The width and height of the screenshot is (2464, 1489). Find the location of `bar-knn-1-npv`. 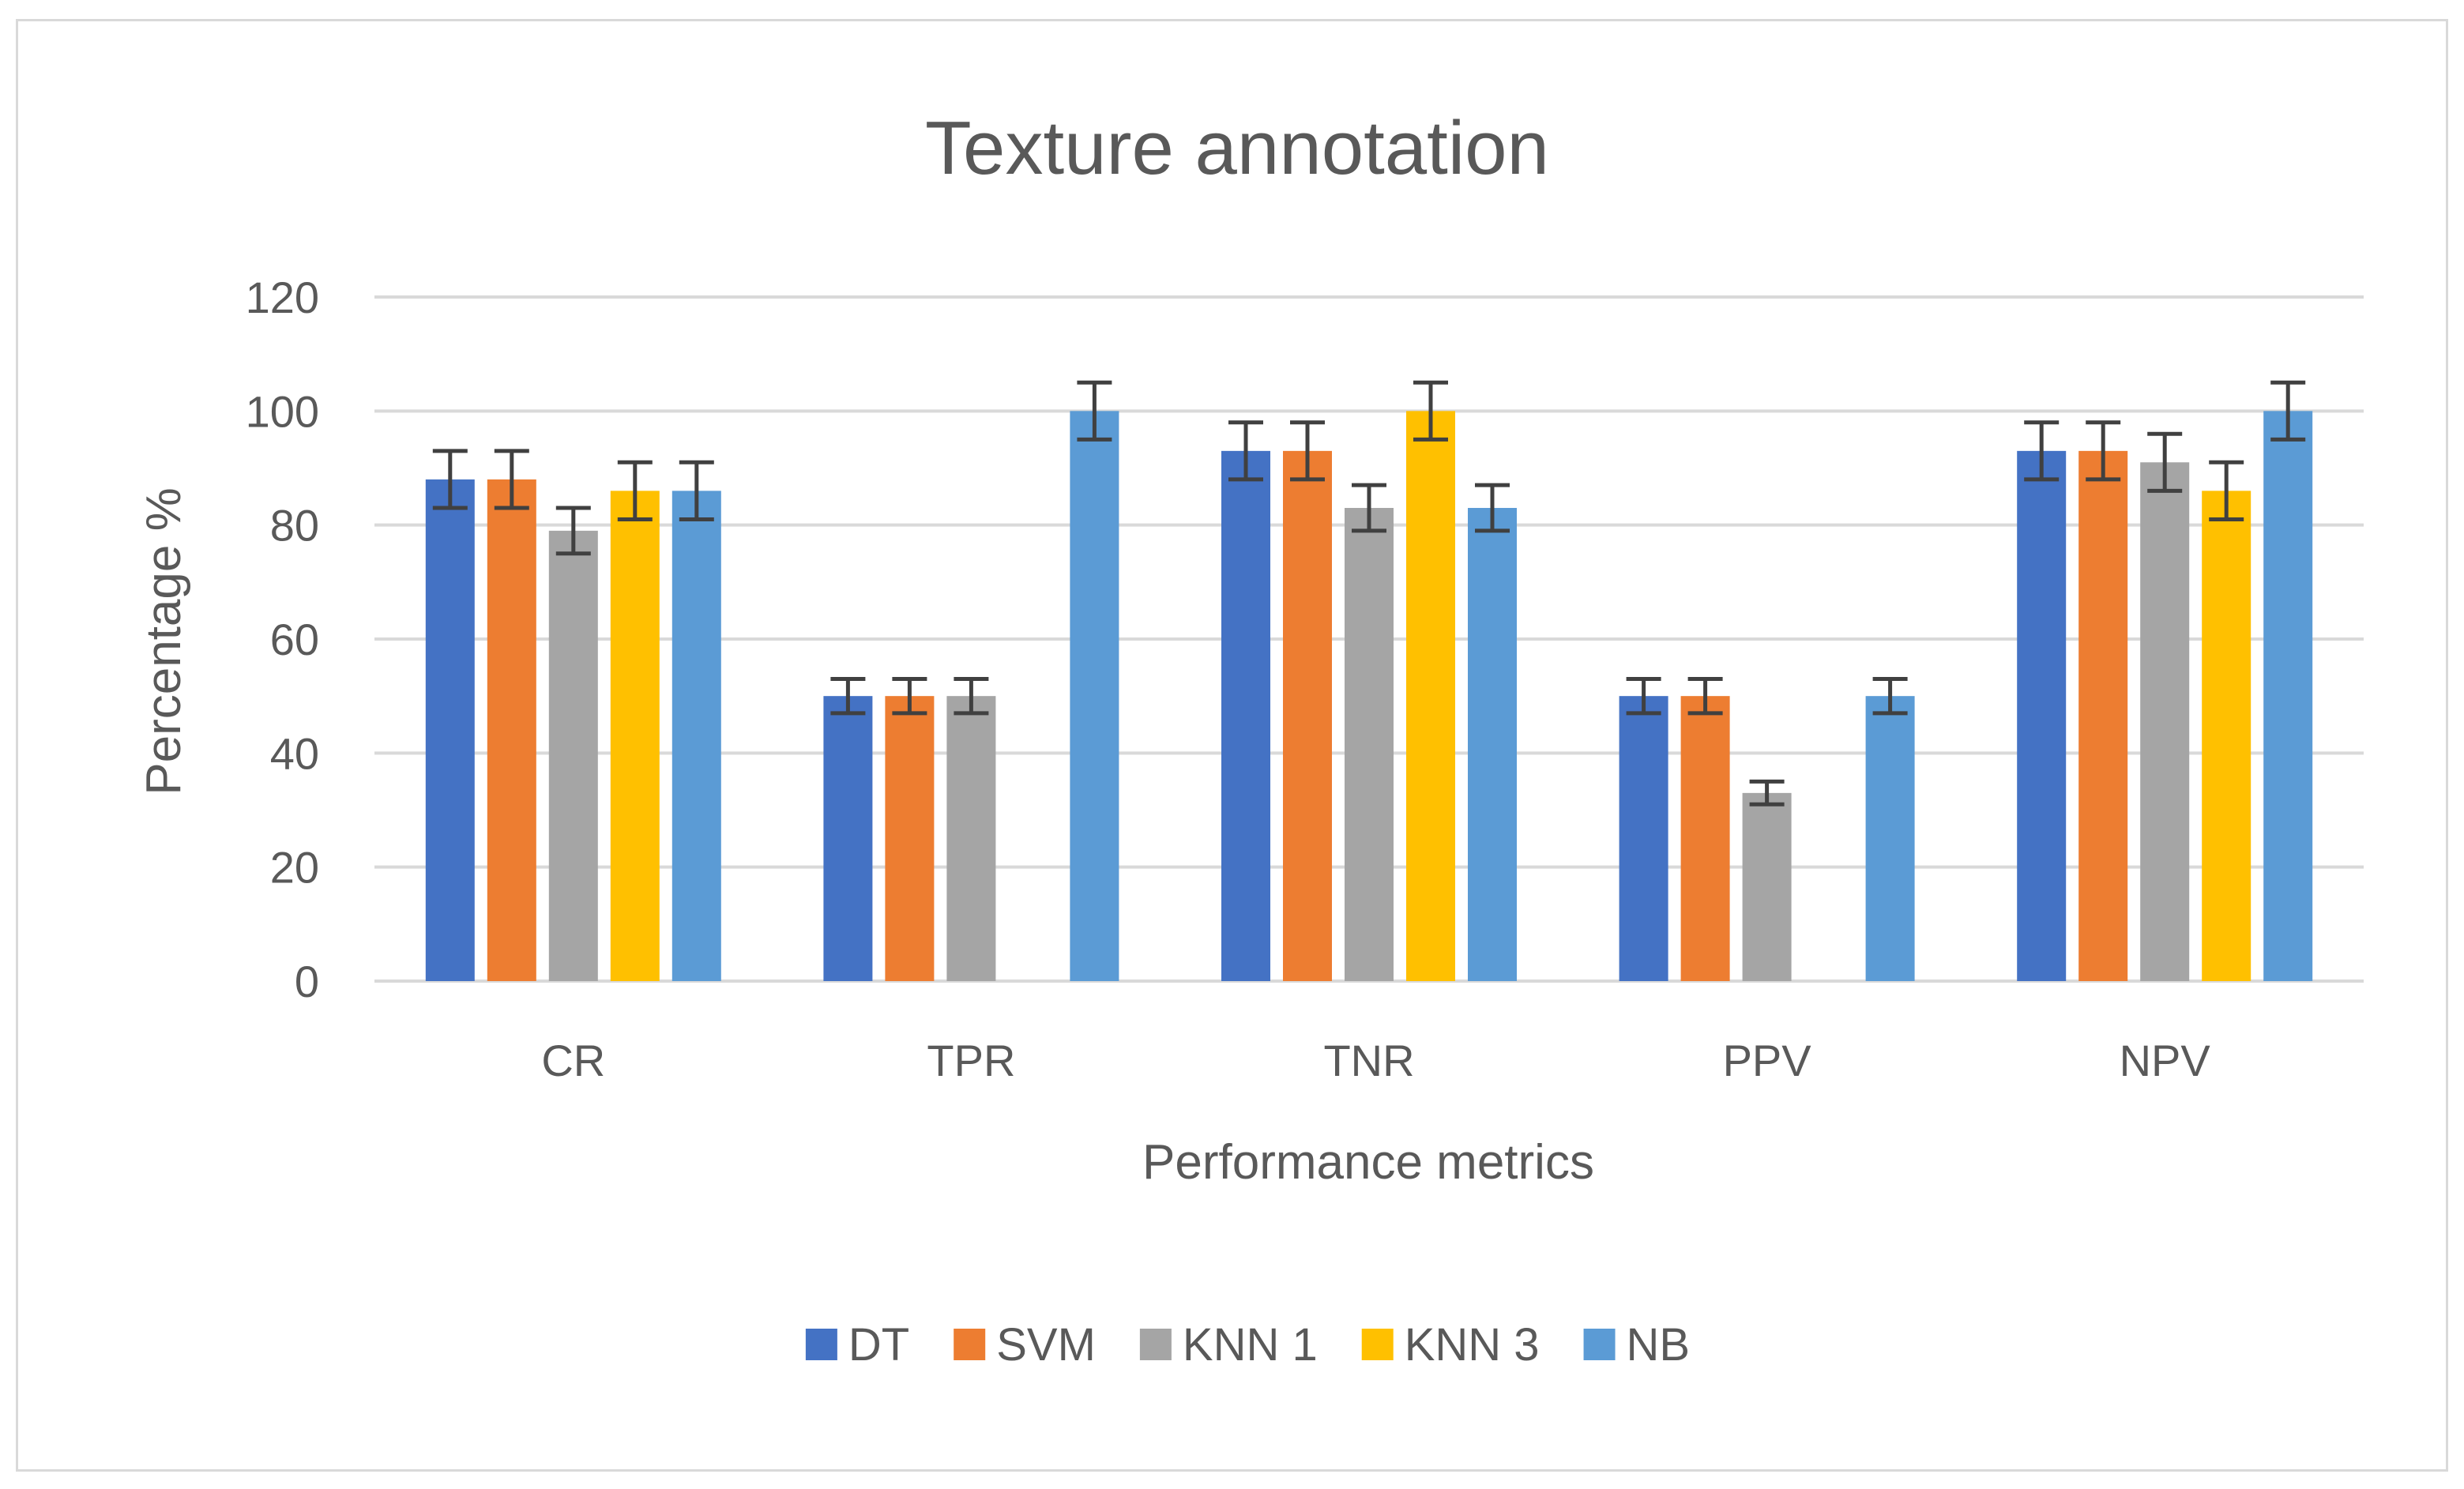

bar-knn-1-npv is located at coordinates (2165, 721).